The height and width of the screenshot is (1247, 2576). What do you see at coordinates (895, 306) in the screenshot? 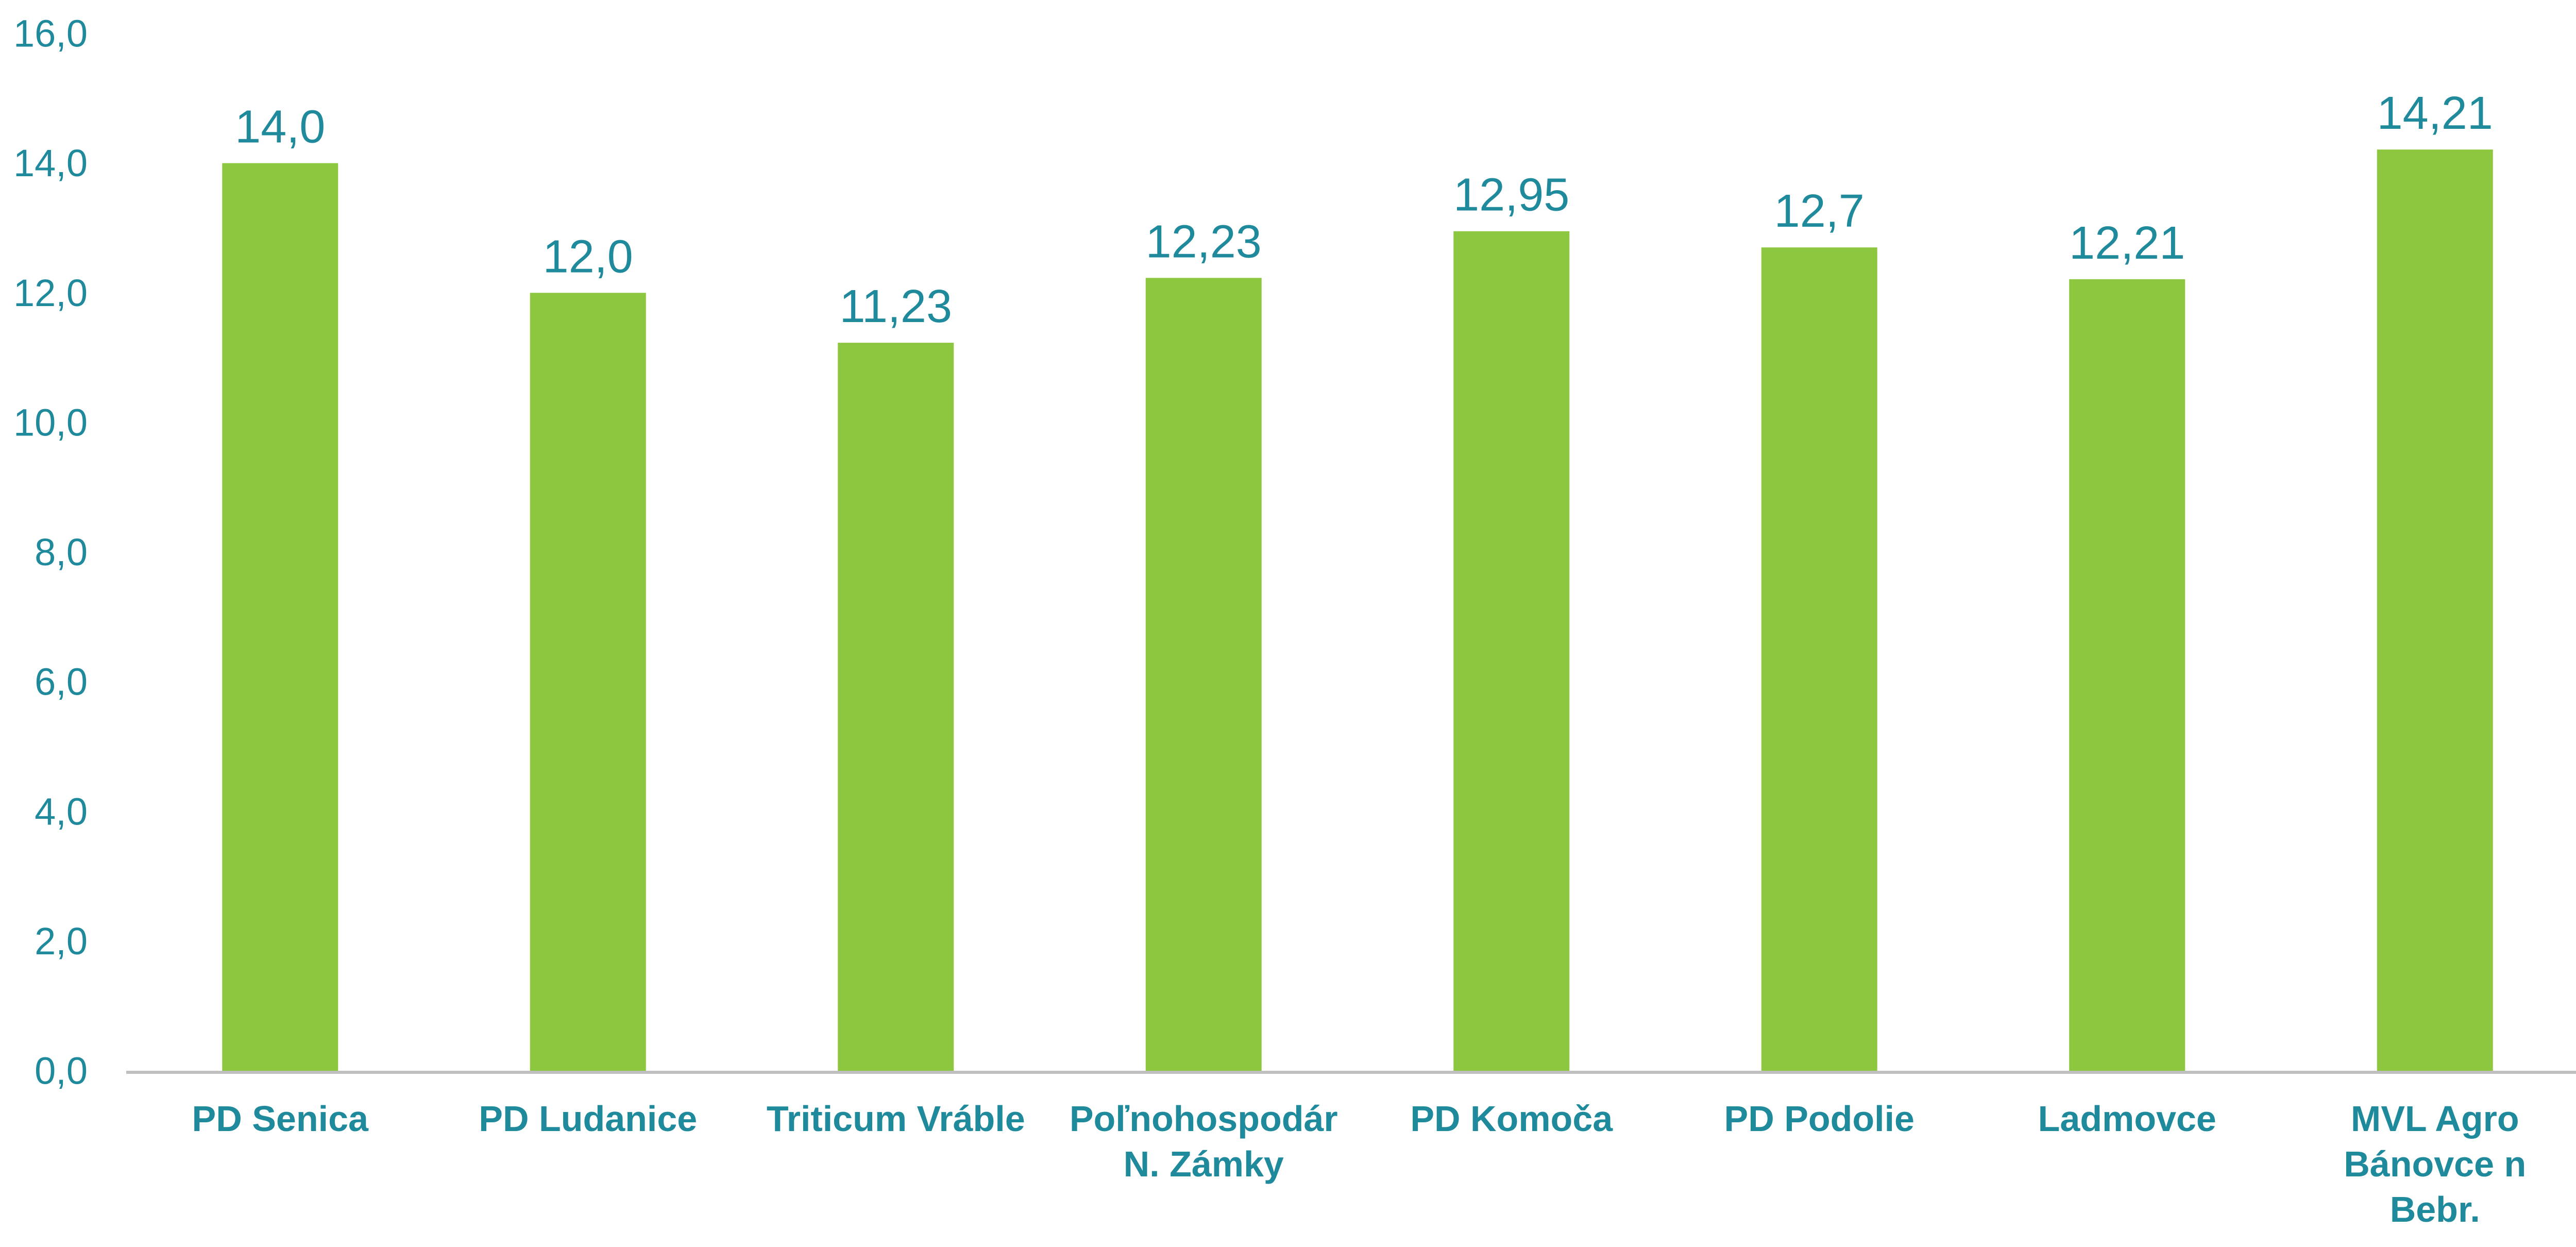
I see `data-label: 11,23` at bounding box center [895, 306].